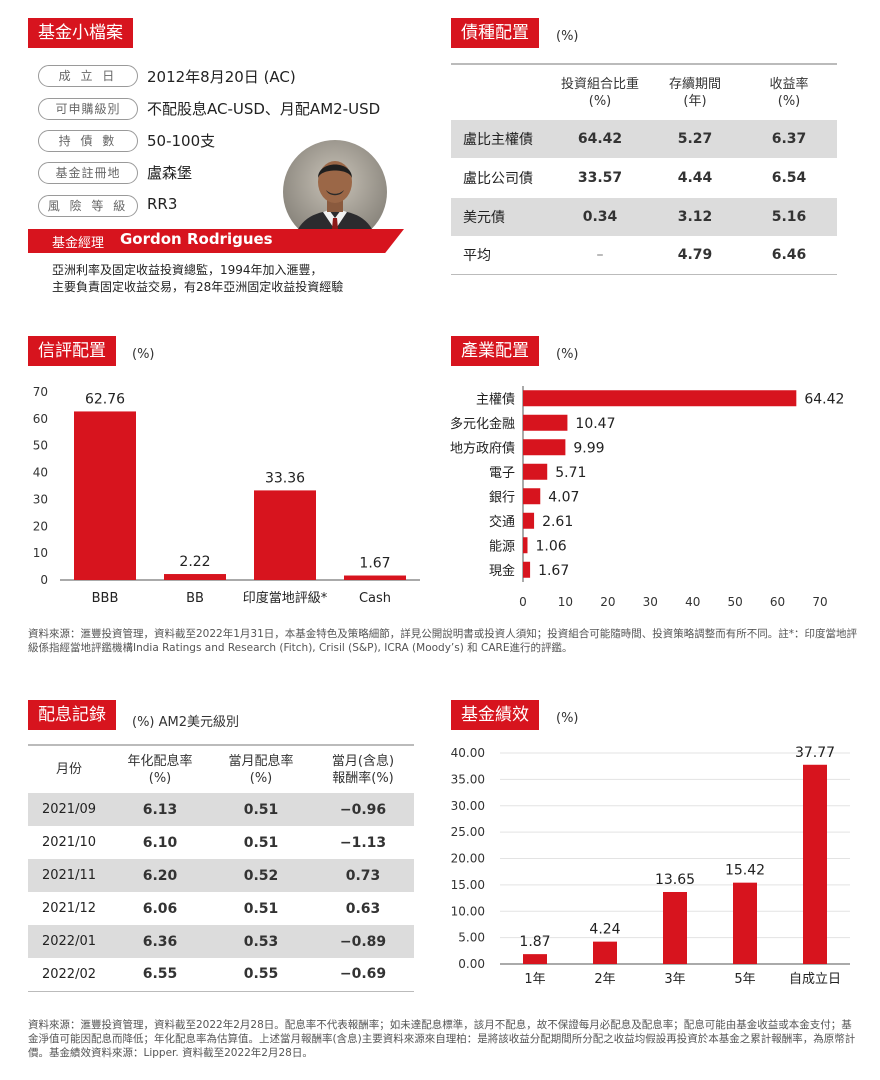 This screenshot has width=880, height=1080. What do you see at coordinates (160, 908) in the screenshot?
I see `cell-annual: 6.06` at bounding box center [160, 908].